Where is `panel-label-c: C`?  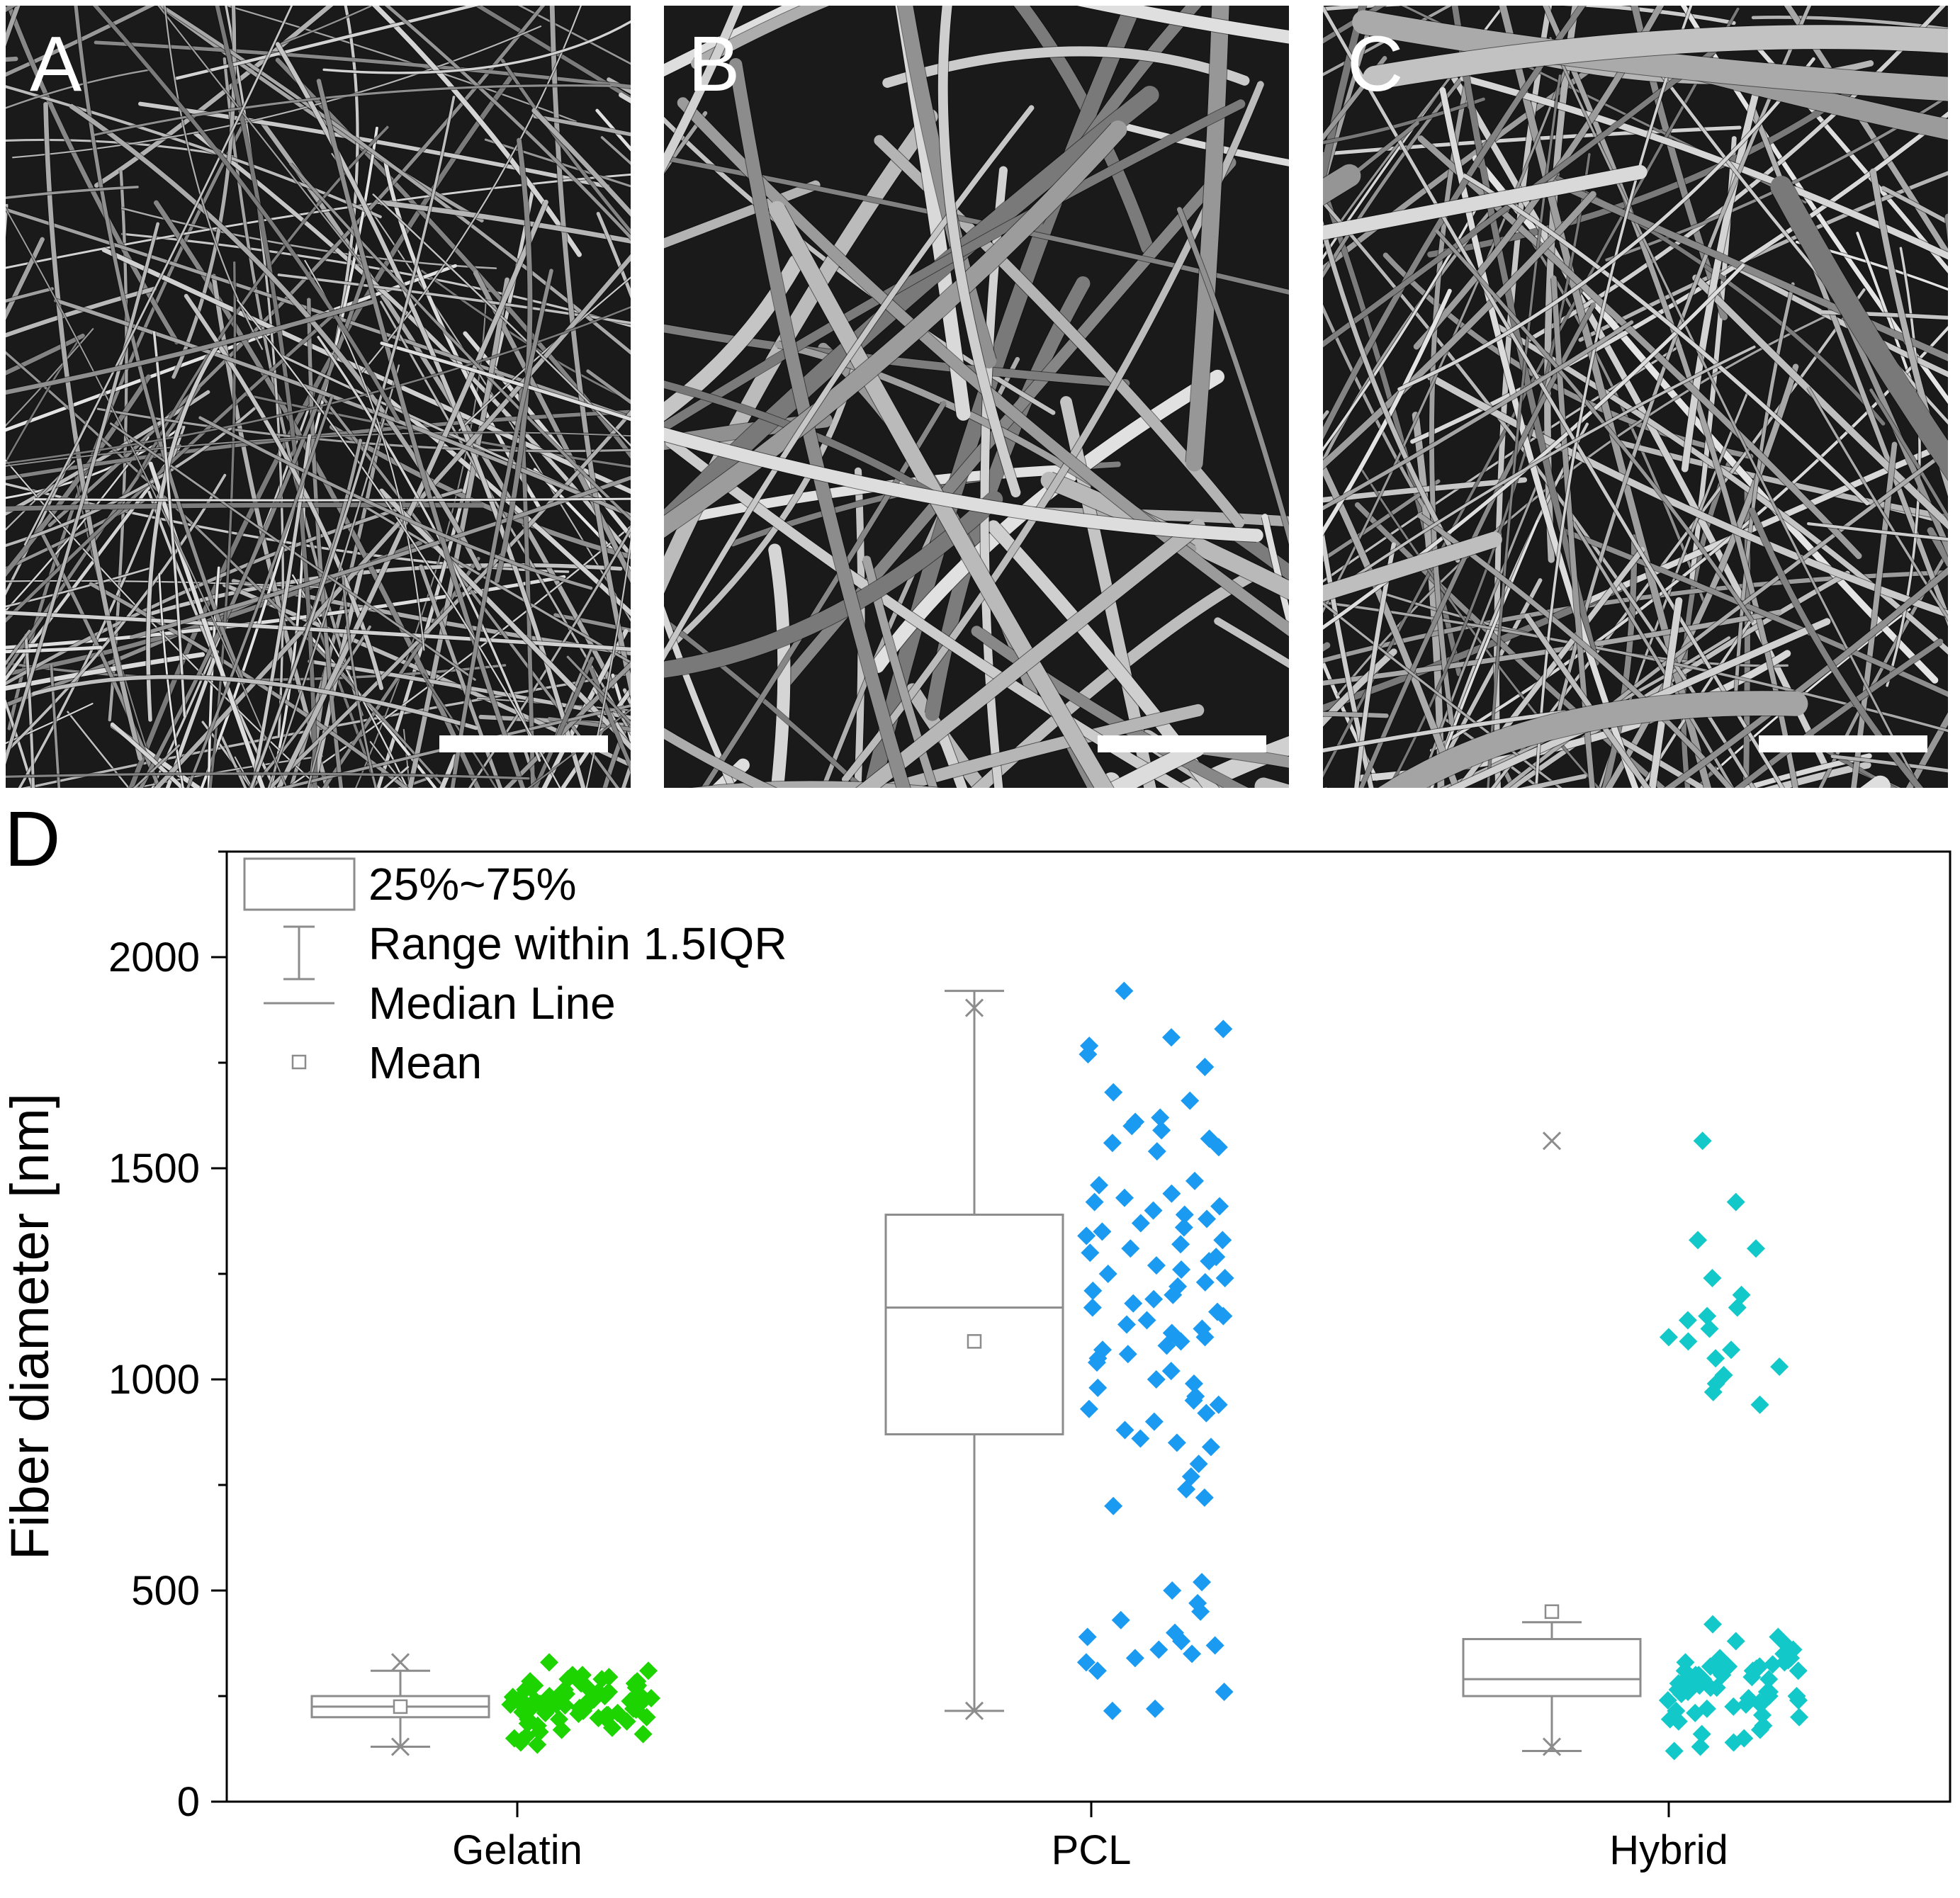
panel-label-c: C is located at coordinates (1375, 64).